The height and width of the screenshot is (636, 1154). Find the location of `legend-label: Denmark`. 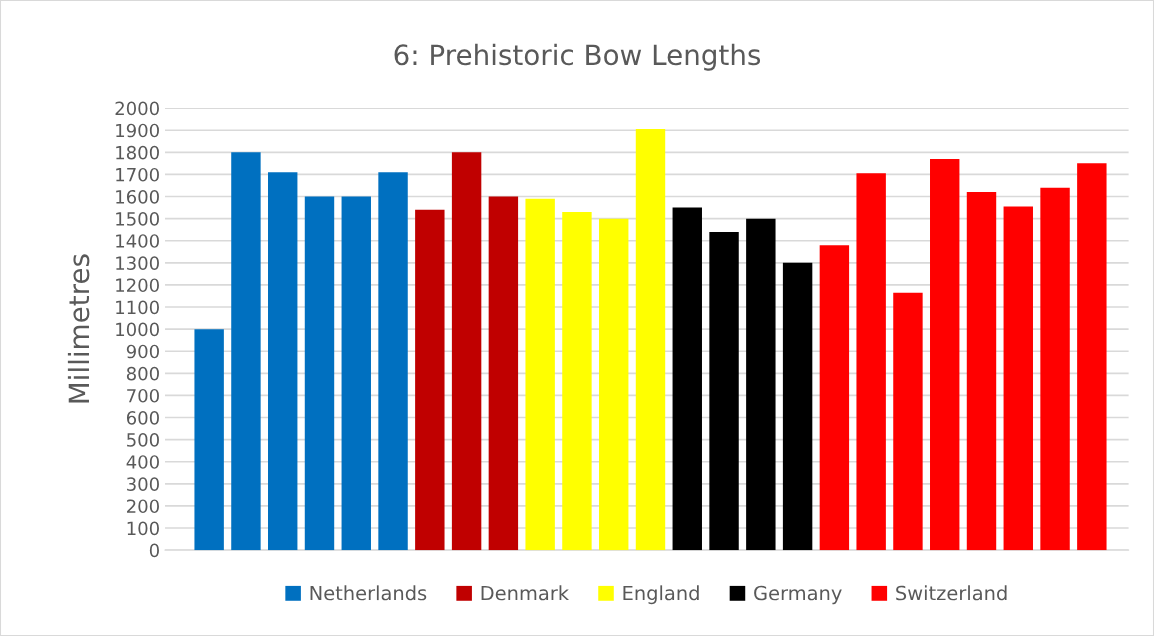

legend-label: Denmark is located at coordinates (525, 593).